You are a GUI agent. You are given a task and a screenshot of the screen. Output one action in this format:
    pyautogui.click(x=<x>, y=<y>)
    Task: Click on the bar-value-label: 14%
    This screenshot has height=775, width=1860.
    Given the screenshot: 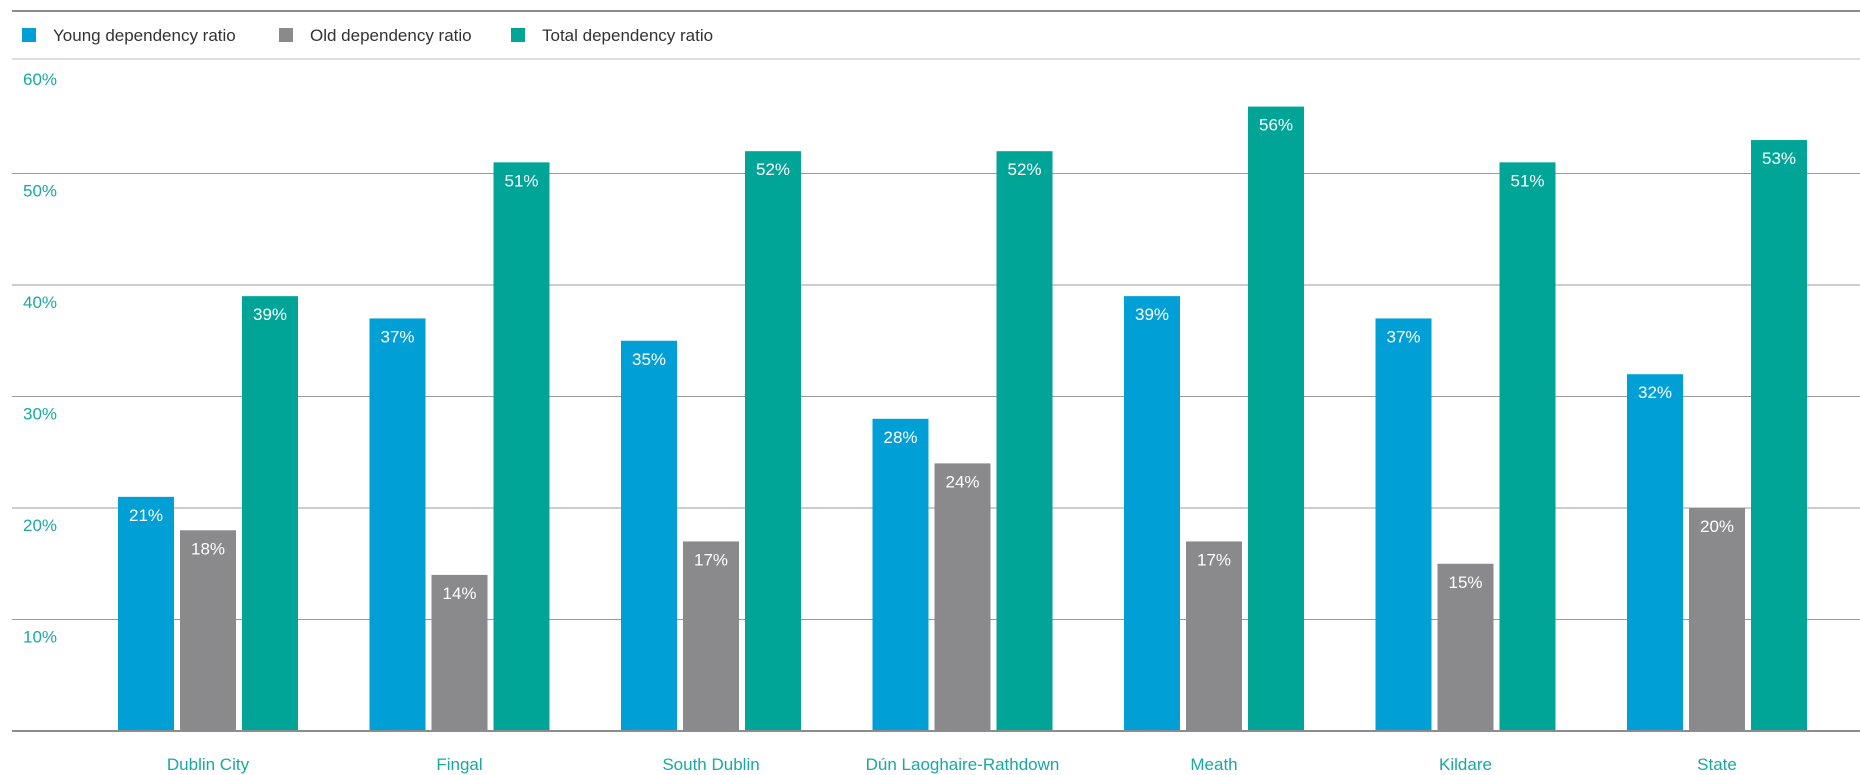 What is the action you would take?
    pyautogui.click(x=459, y=593)
    